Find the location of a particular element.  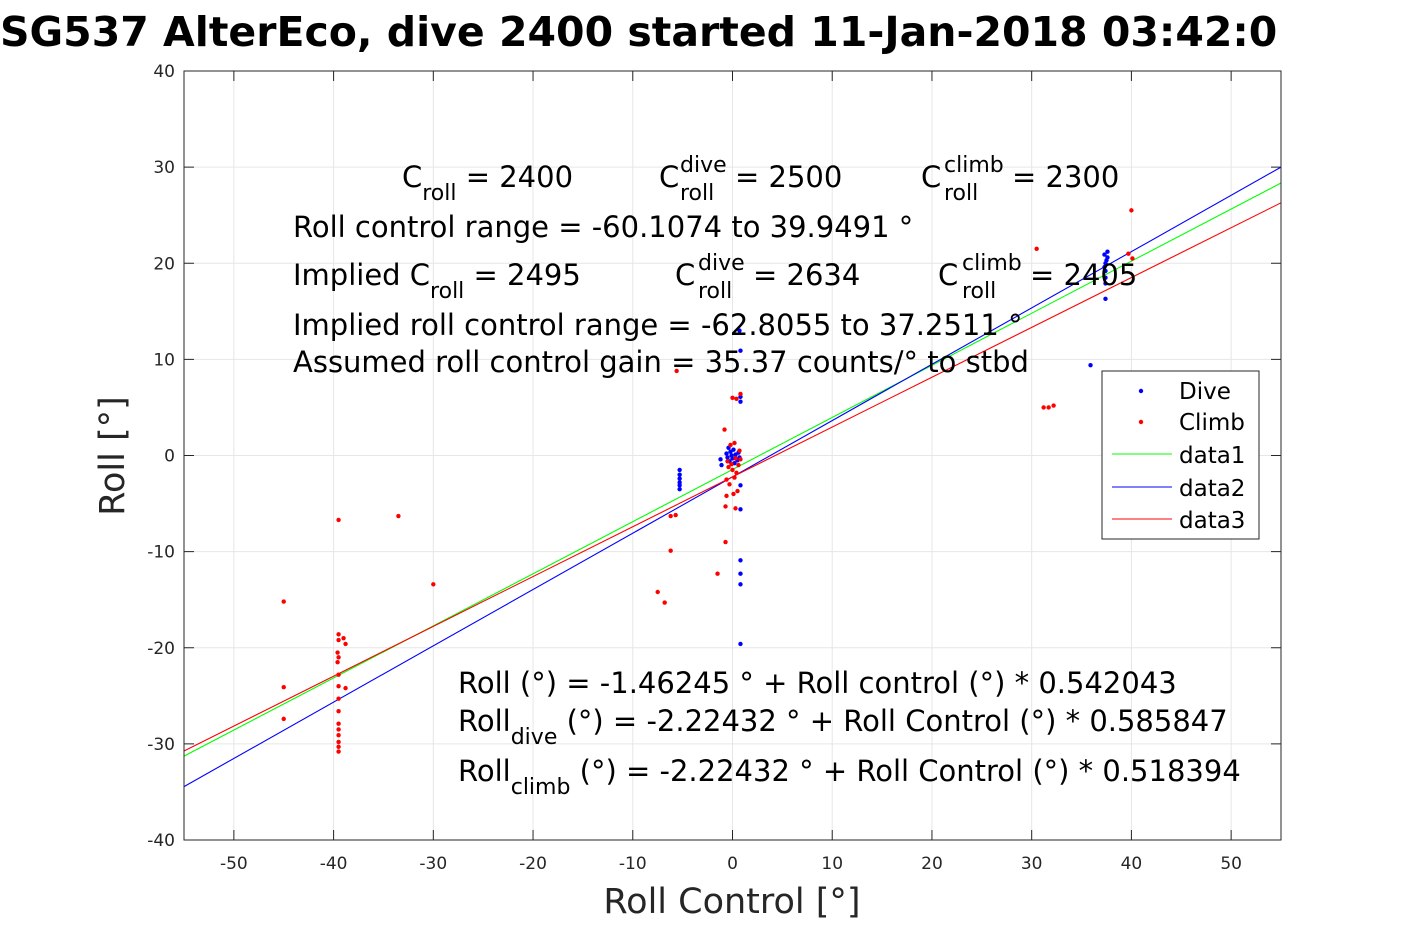

c-dive-sub: roll is located at coordinates (697, 193).